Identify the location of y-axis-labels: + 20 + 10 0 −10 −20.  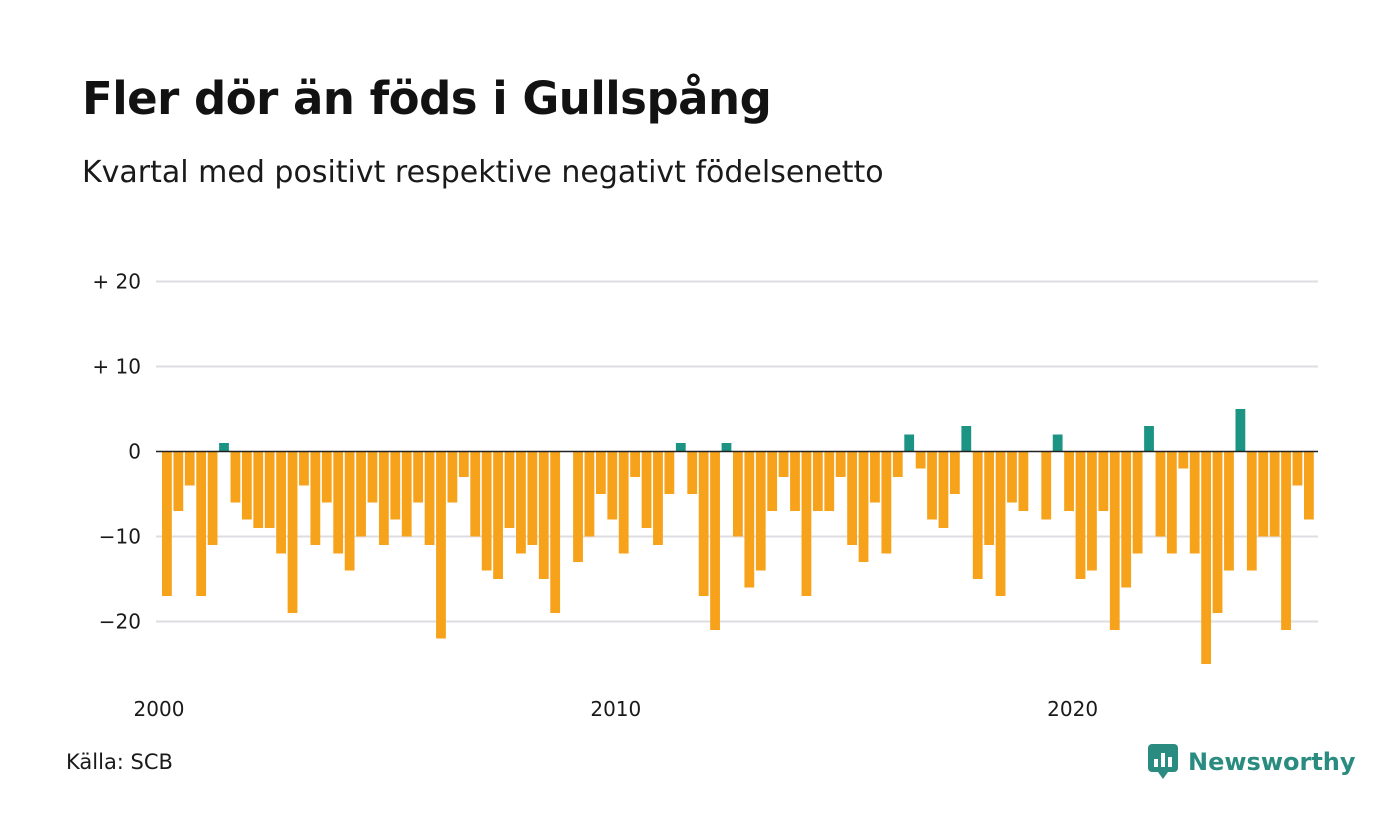
(116, 452).